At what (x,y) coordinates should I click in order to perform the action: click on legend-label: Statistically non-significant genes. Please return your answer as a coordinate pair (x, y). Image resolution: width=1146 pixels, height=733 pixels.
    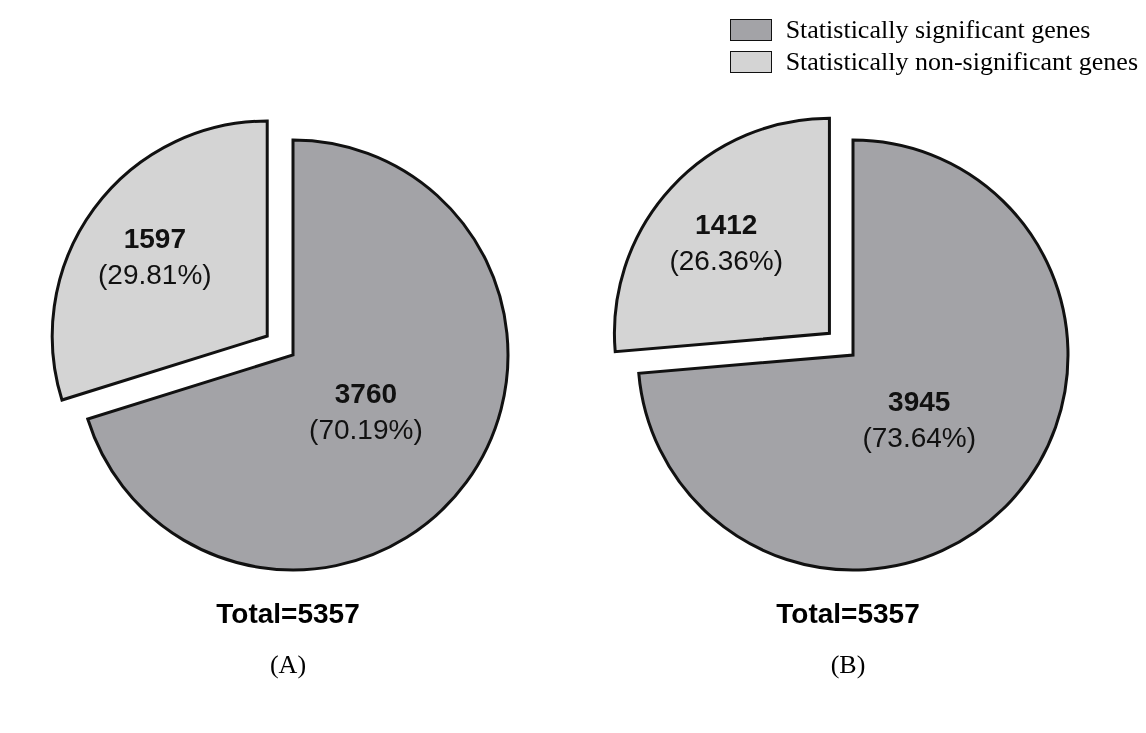
    Looking at the image, I should click on (961, 62).